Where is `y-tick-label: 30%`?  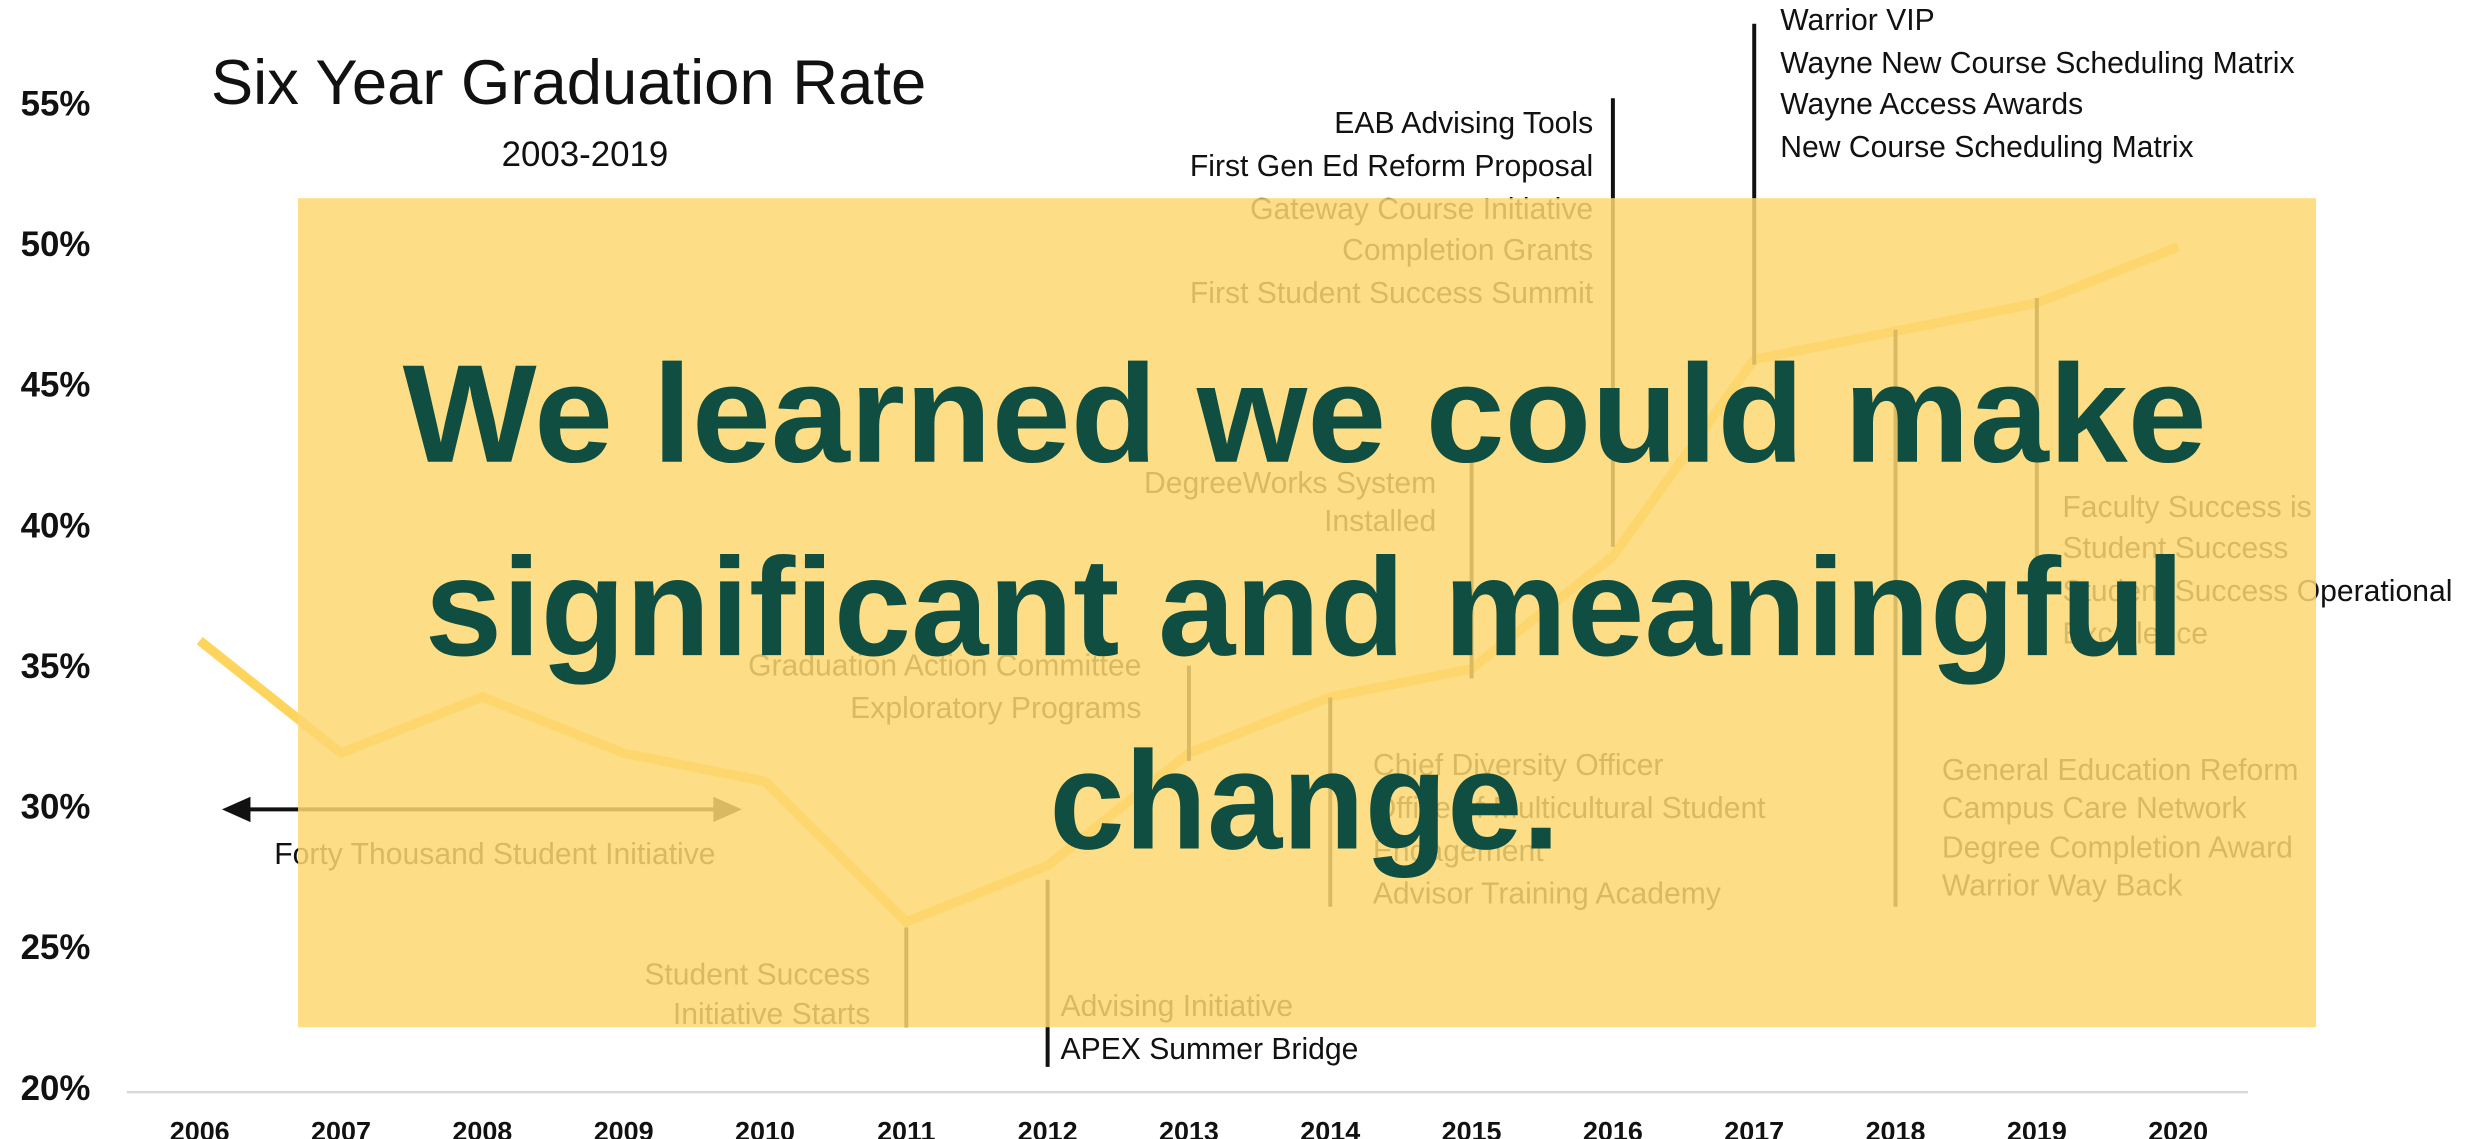
y-tick-label: 30% is located at coordinates (56, 807).